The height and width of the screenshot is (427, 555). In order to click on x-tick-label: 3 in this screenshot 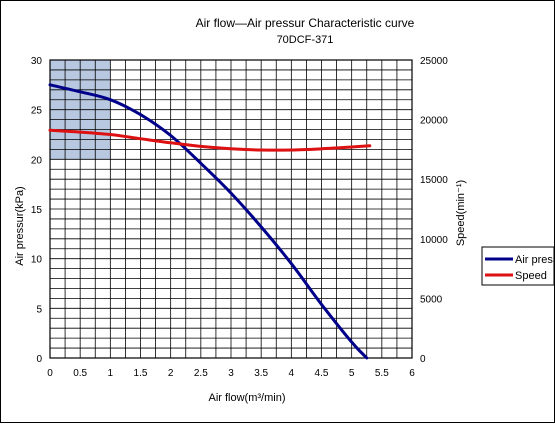, I will do `click(231, 373)`.